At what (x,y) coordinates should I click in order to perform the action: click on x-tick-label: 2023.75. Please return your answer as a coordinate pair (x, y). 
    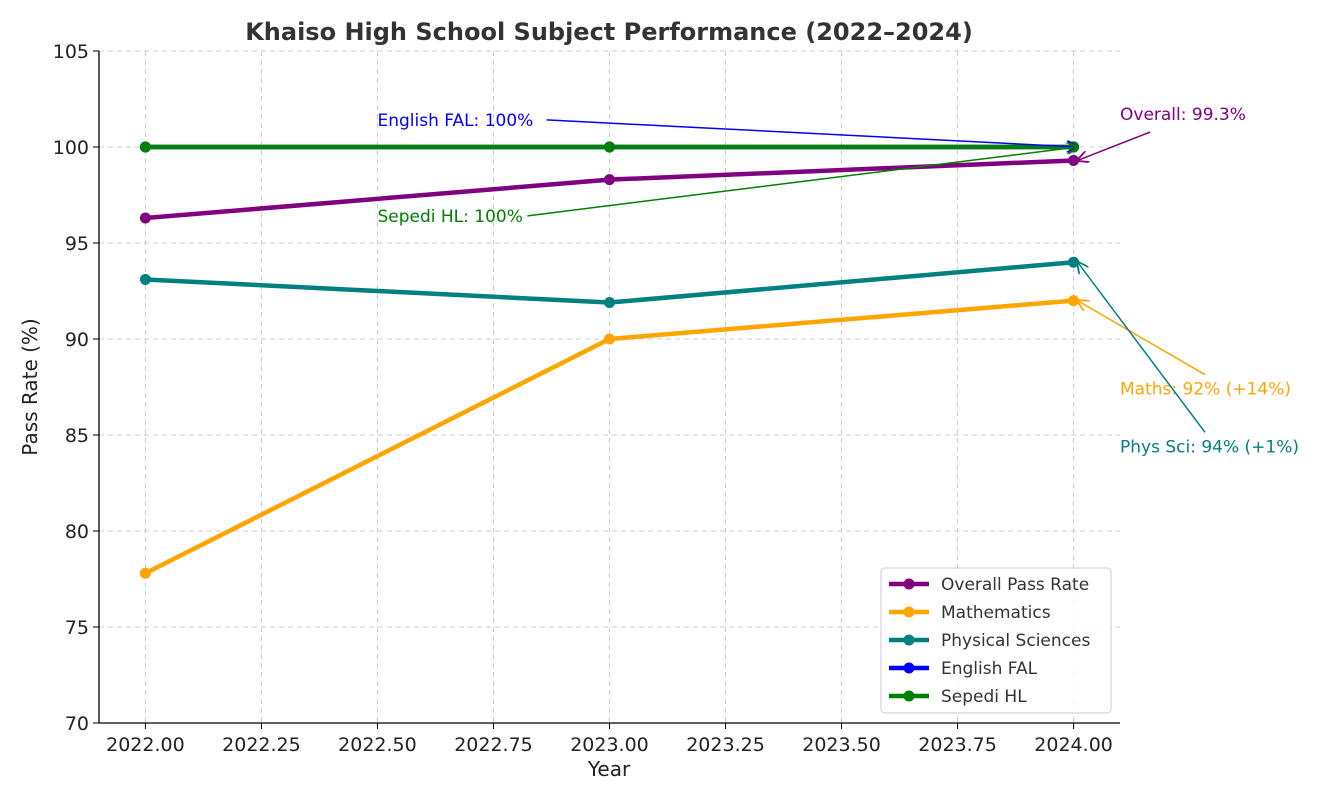
    Looking at the image, I should click on (957, 745).